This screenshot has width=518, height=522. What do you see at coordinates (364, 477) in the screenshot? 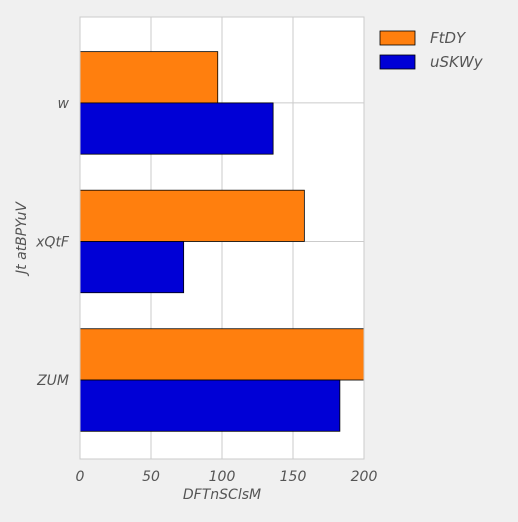
I see `x-tick-label: 200` at bounding box center [364, 477].